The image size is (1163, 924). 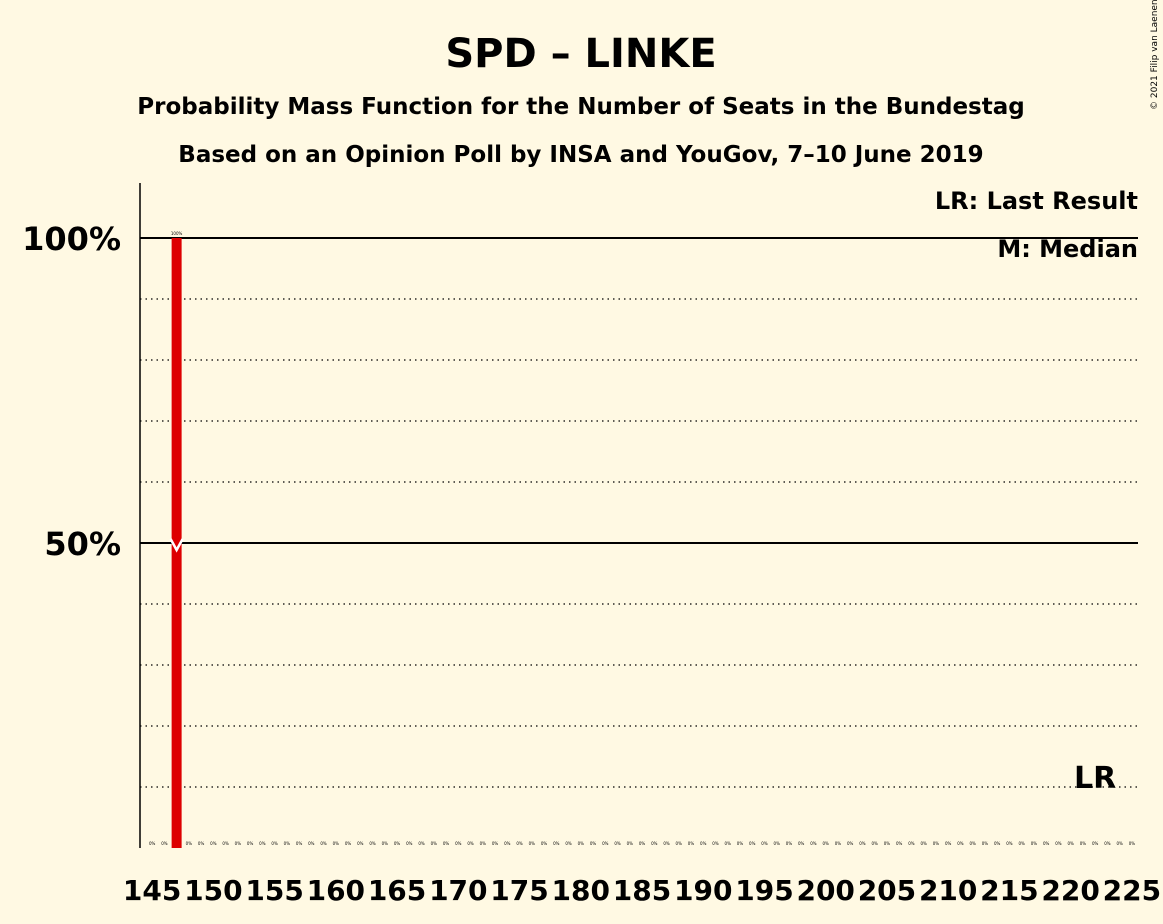 What do you see at coordinates (1009, 890) in the screenshot?
I see `x-tick-label: 215` at bounding box center [1009, 890].